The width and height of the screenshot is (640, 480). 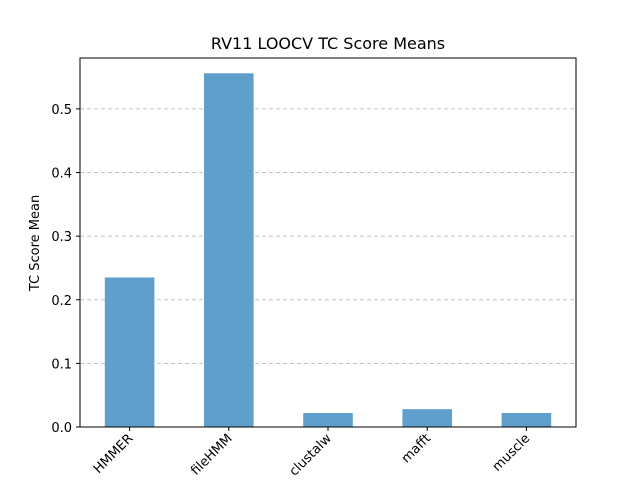 I want to click on y-axis-label: TC Score Mean, so click(x=35, y=243).